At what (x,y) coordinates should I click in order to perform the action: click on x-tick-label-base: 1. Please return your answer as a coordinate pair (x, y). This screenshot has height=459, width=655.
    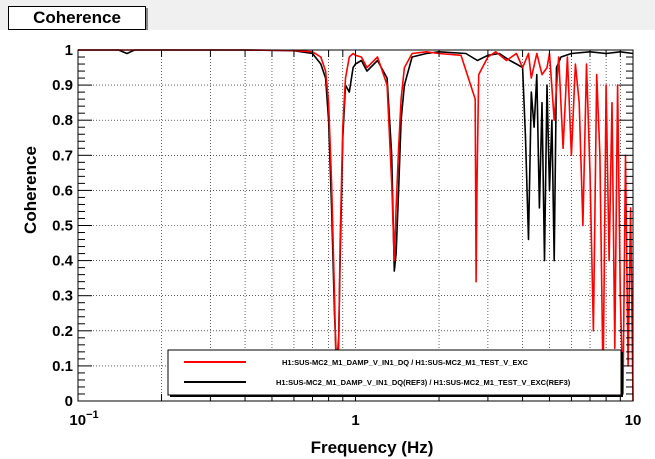
    Looking at the image, I should click on (355, 420).